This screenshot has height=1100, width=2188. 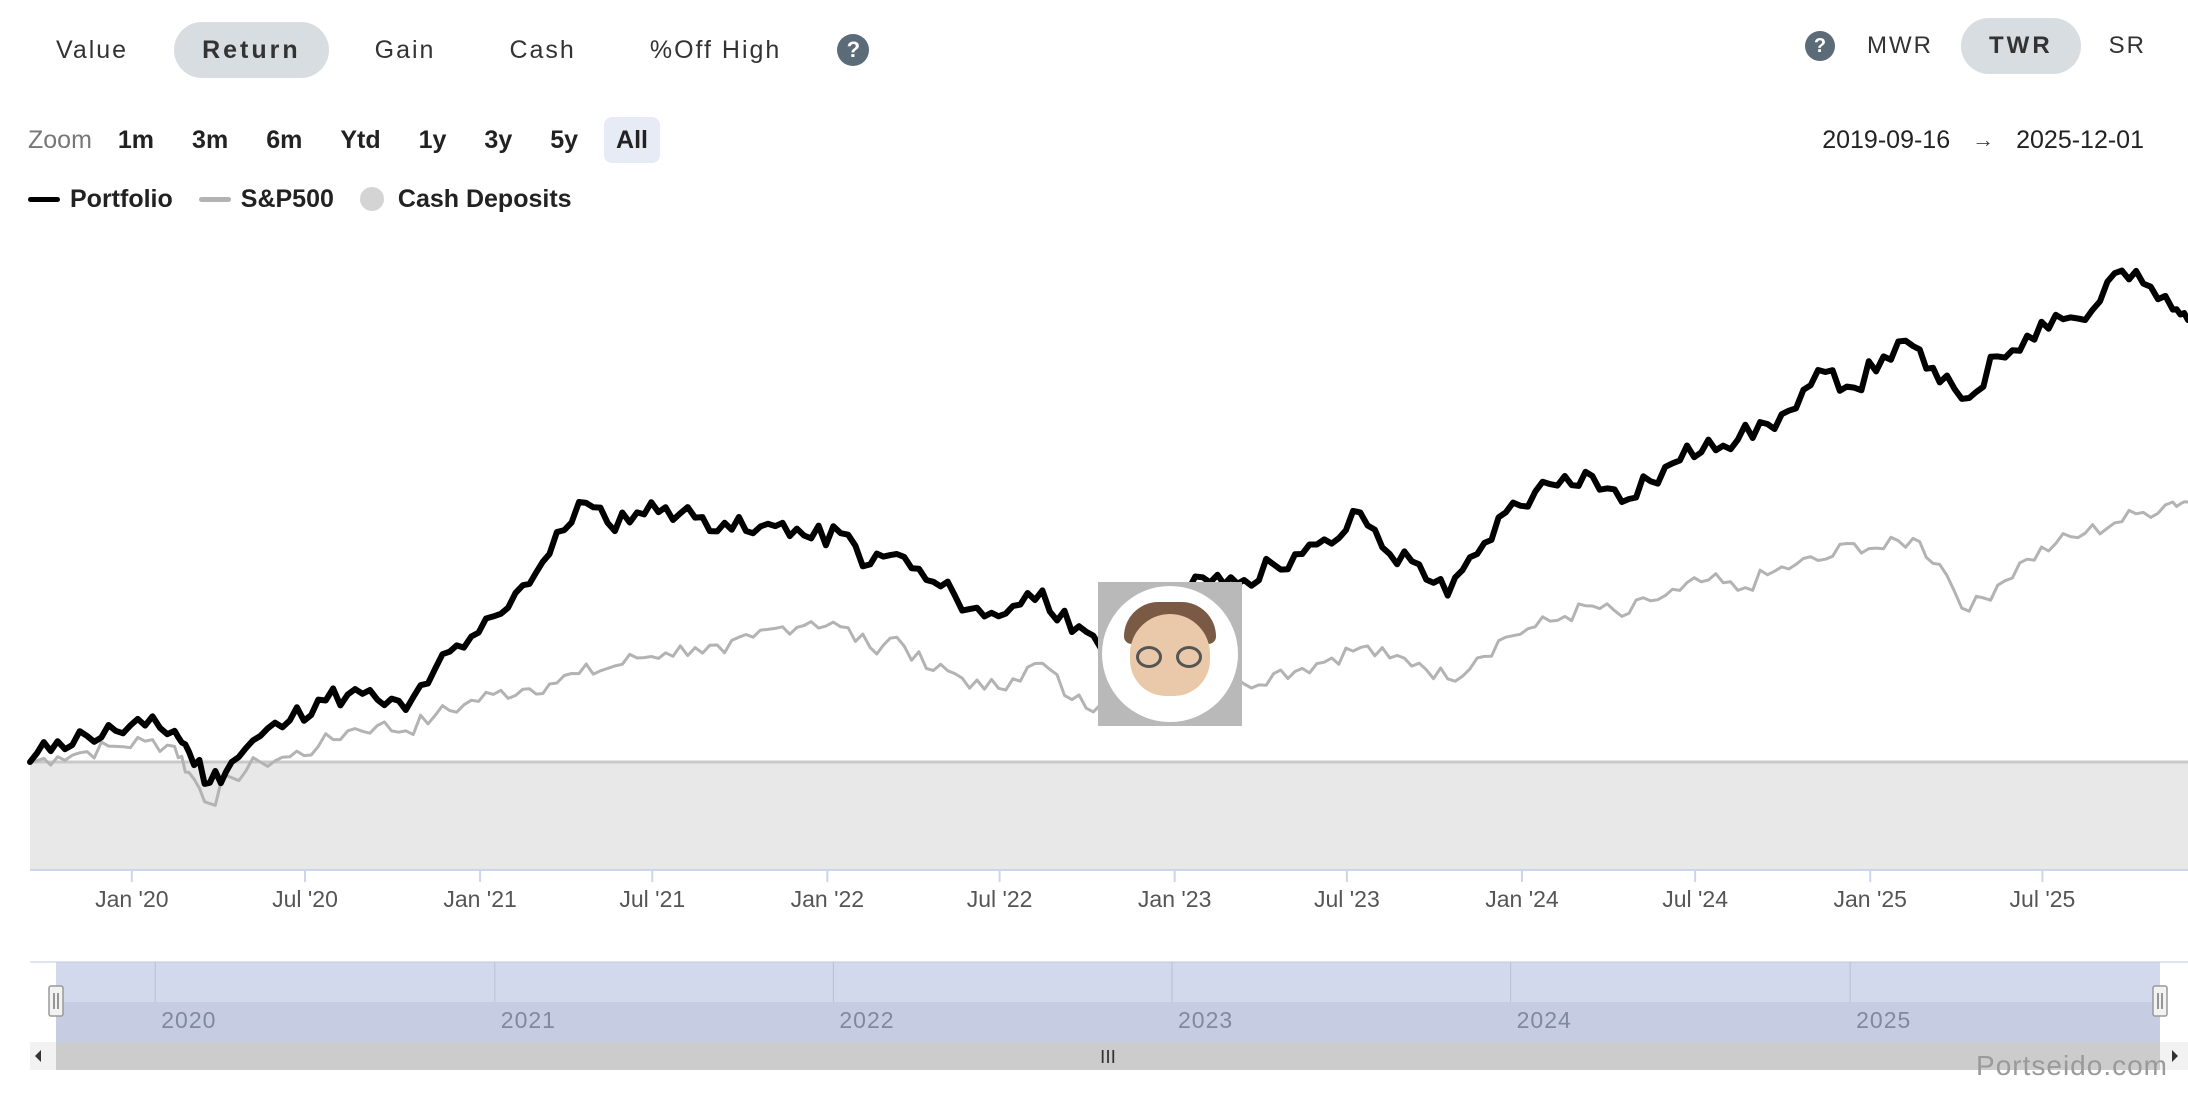 I want to click on scrollbar-thumb, so click(x=1108, y=1056).